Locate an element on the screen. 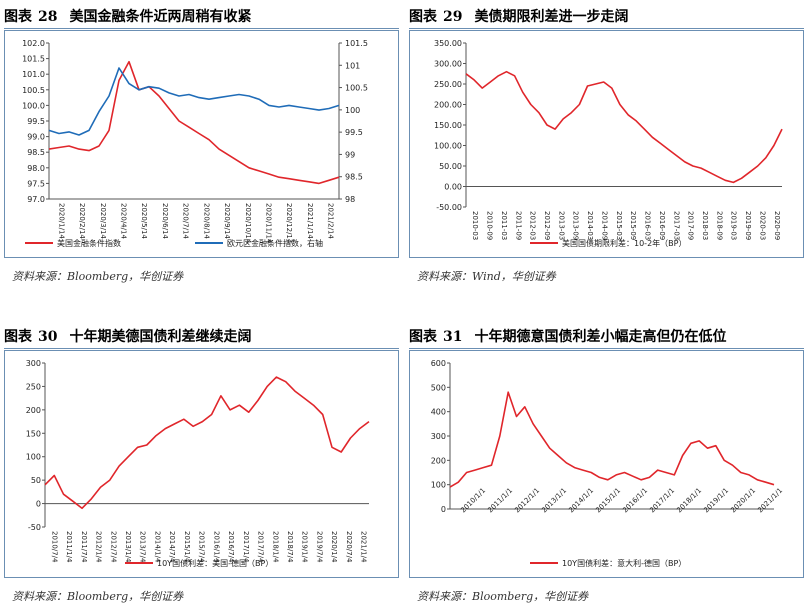 This screenshot has width=807, height=612. x-tick-label: 2013/1/4 is located at coordinates (128, 547).